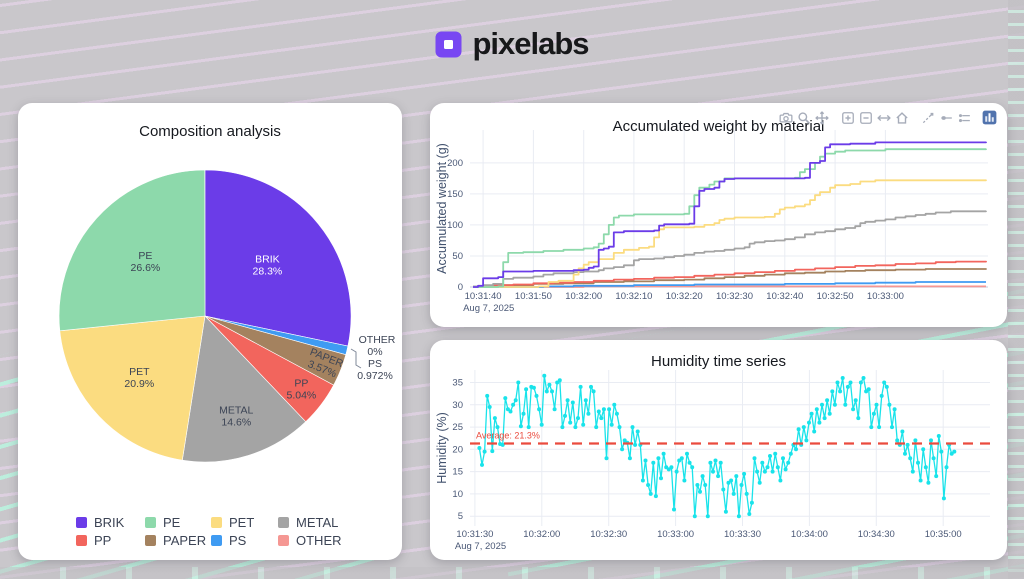 The image size is (1024, 579). Describe the element at coordinates (310, 540) in the screenshot. I see `legend-item-other: OTHER` at that location.